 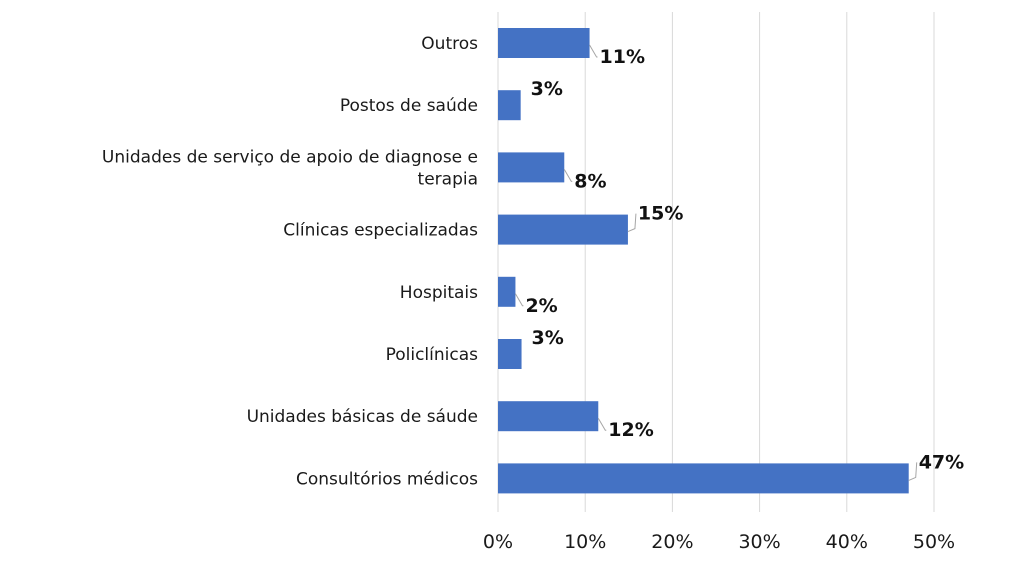 What do you see at coordinates (380, 231) in the screenshot?
I see `category-label: Clínicas especializadas` at bounding box center [380, 231].